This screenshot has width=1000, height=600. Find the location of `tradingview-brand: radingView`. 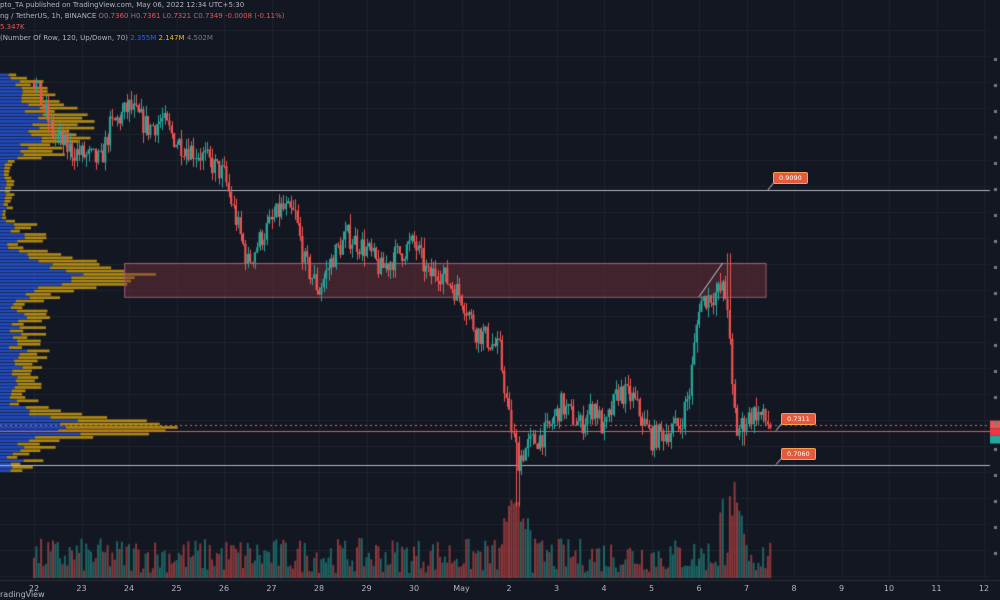

tradingview-brand: radingView is located at coordinates (22, 594).